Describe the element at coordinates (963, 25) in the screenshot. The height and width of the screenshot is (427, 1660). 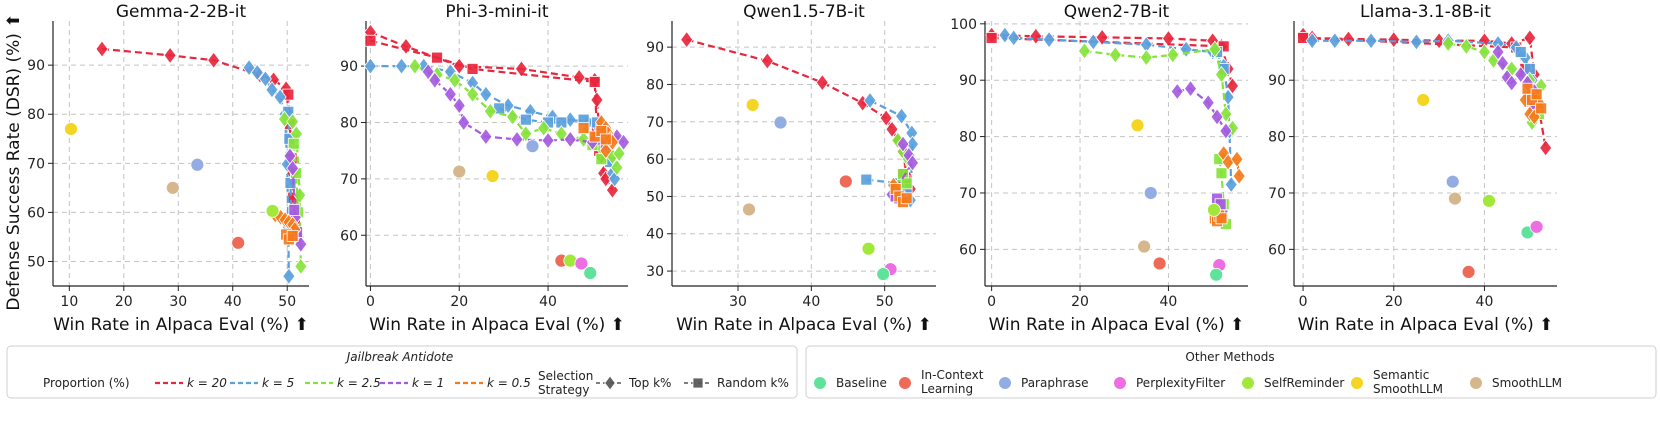
I see `y-tick-label: 100` at that location.